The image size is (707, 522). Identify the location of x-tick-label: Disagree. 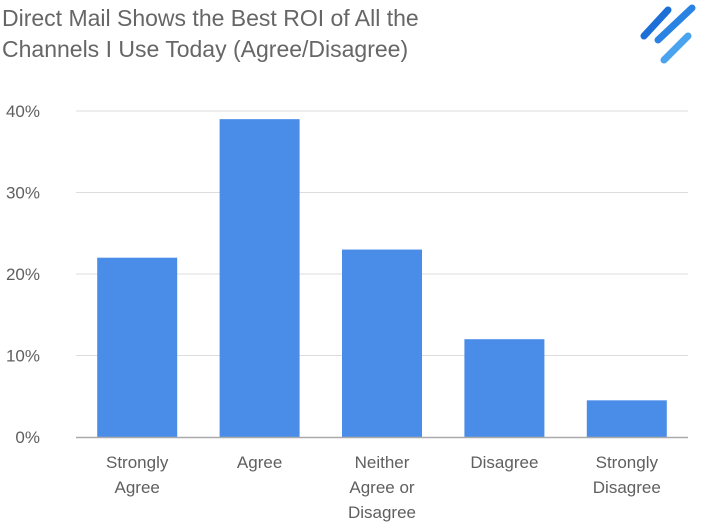
(504, 462).